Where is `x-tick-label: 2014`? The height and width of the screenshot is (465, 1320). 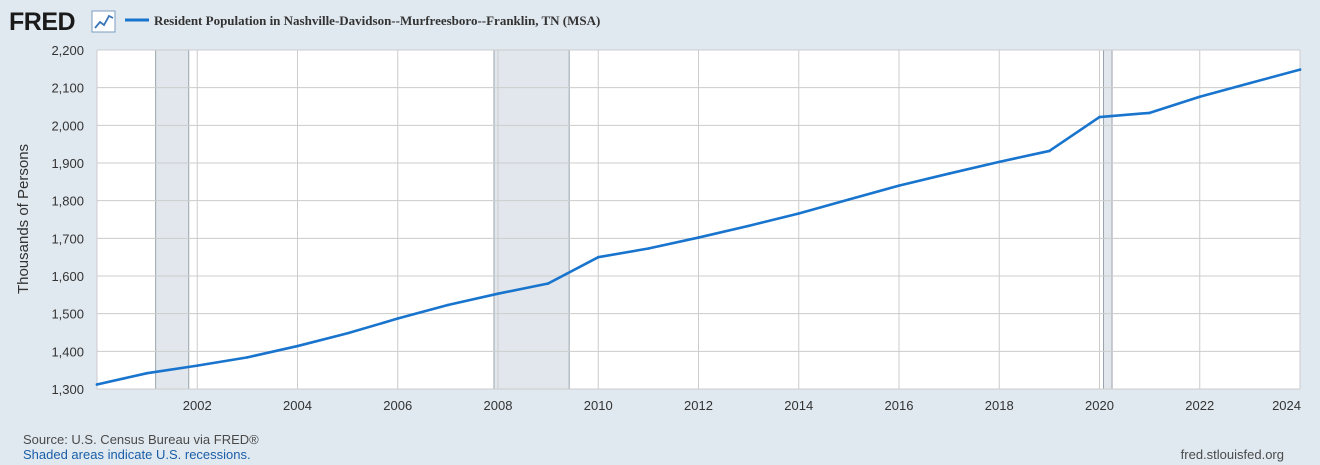 x-tick-label: 2014 is located at coordinates (798, 405).